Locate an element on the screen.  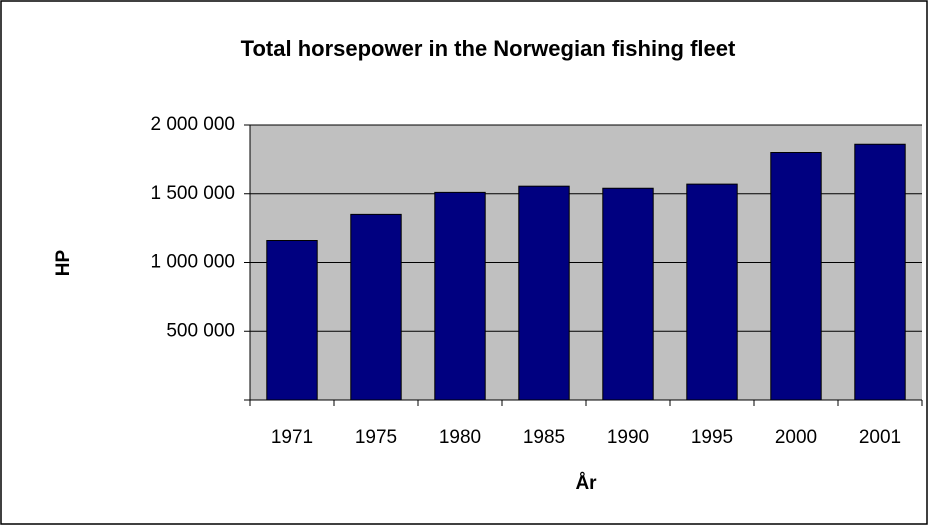
y-tick-label: 1 000 000 is located at coordinates (192, 262).